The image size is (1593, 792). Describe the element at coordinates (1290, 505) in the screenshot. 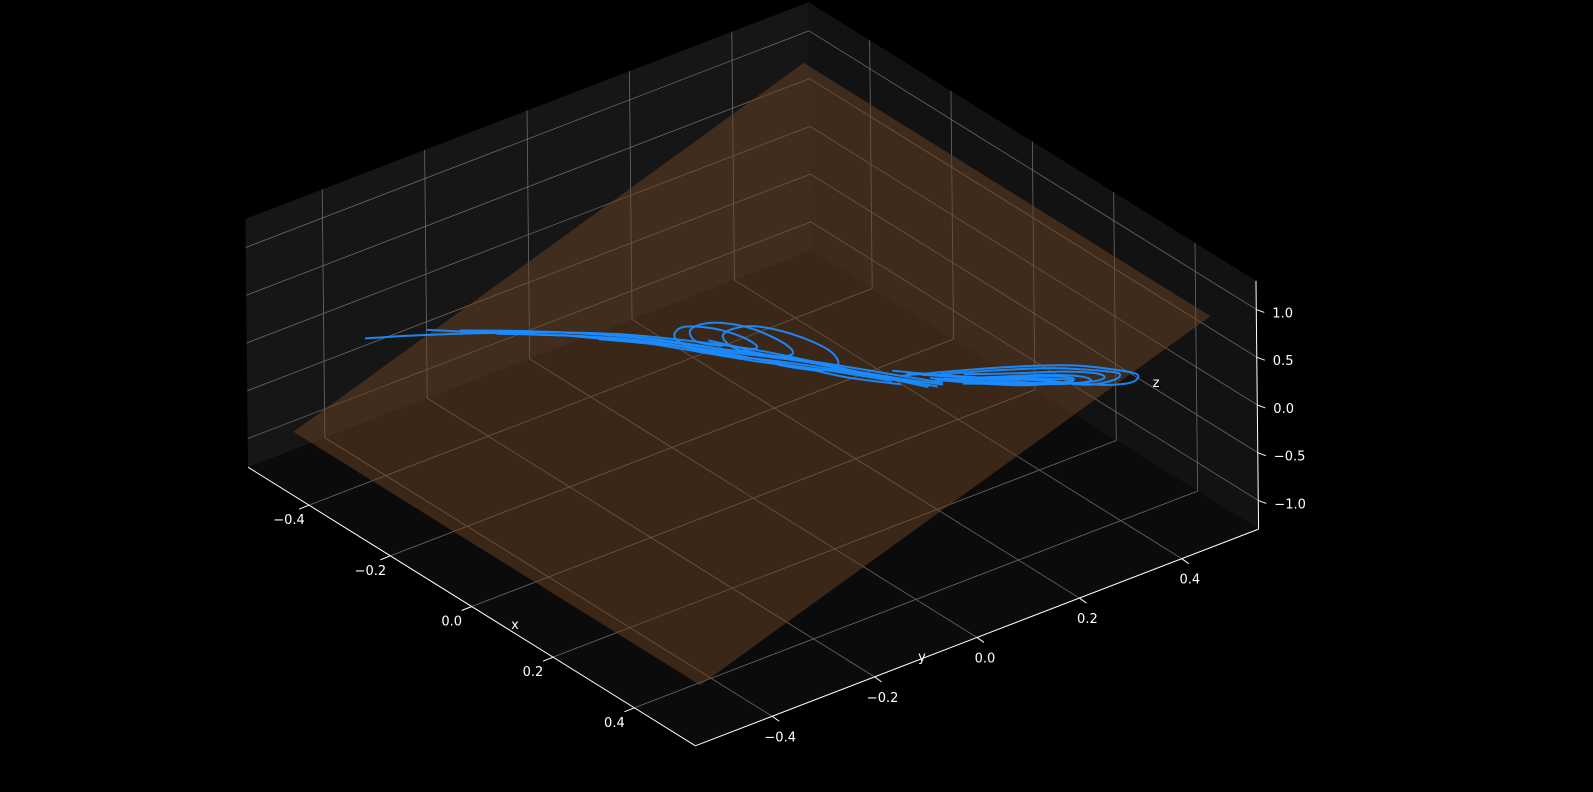

I see `z-tick-label: −1.0` at that location.